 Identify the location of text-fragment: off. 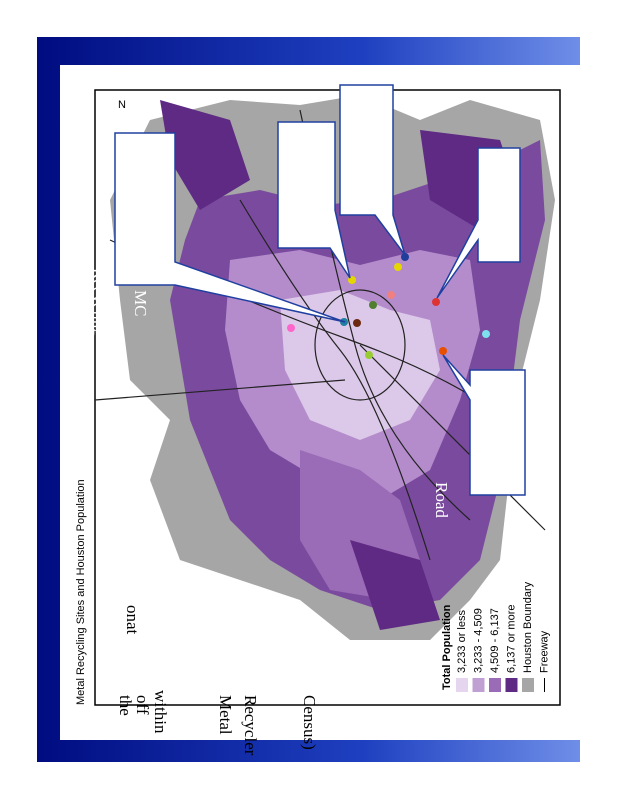
(142, 705).